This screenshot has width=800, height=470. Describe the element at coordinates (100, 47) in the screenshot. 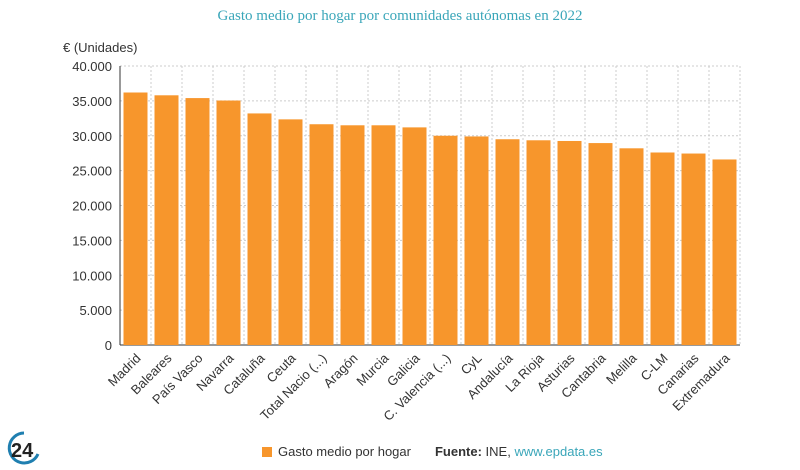

I see `y-axis-label: € (Unidades)` at that location.